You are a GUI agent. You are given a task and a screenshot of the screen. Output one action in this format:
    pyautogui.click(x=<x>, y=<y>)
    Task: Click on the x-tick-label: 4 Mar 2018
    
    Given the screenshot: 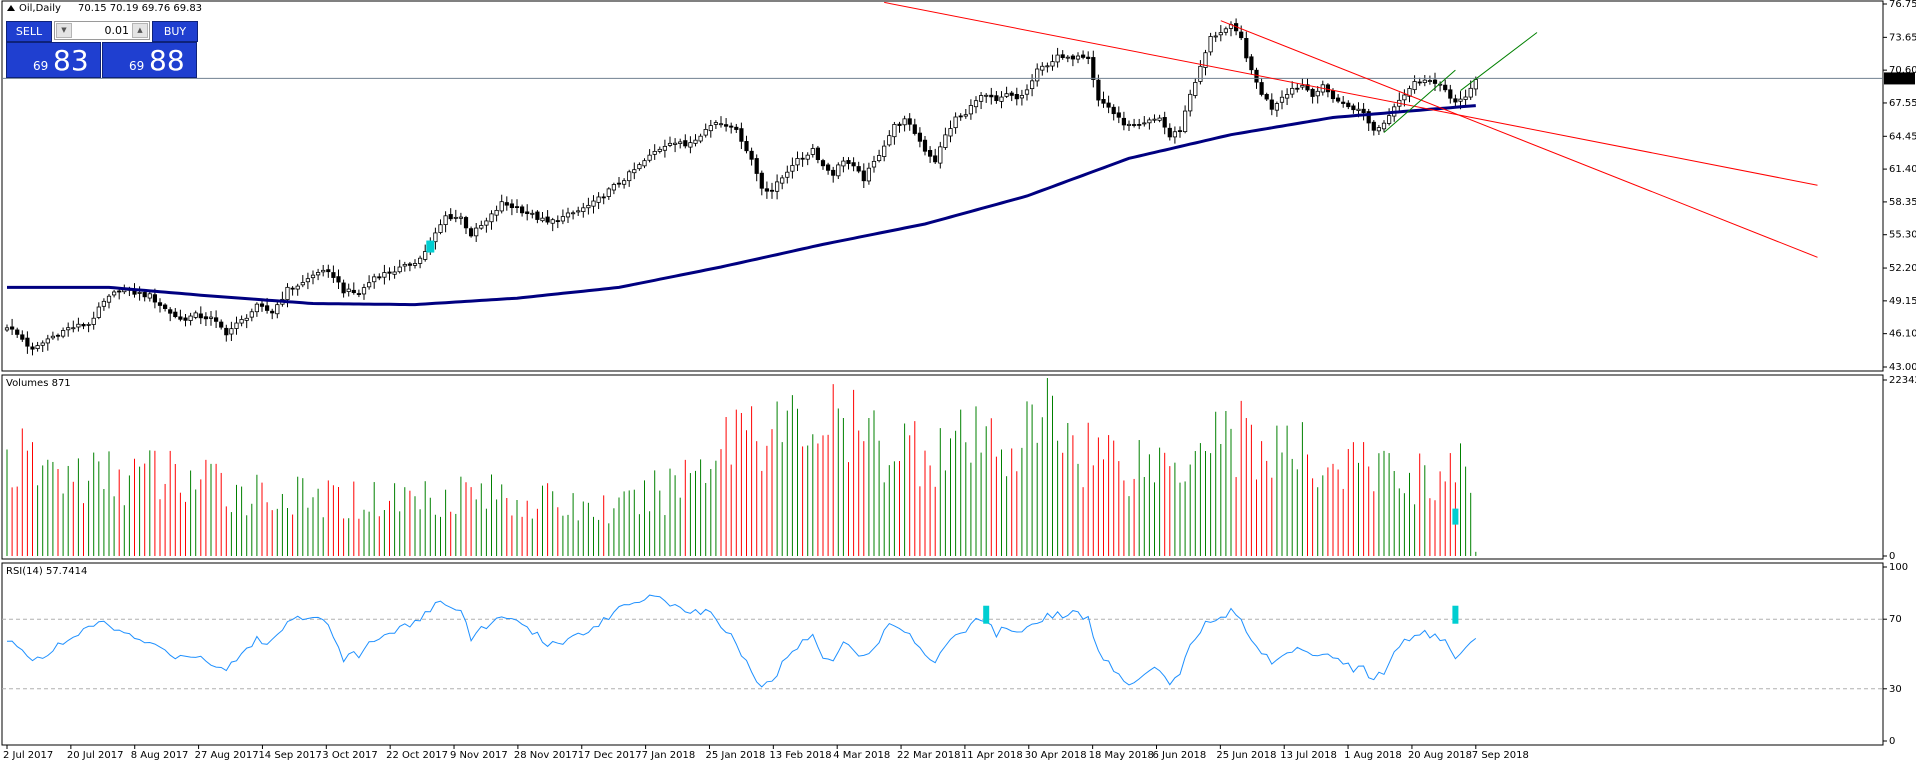 What is the action you would take?
    pyautogui.click(x=861, y=755)
    